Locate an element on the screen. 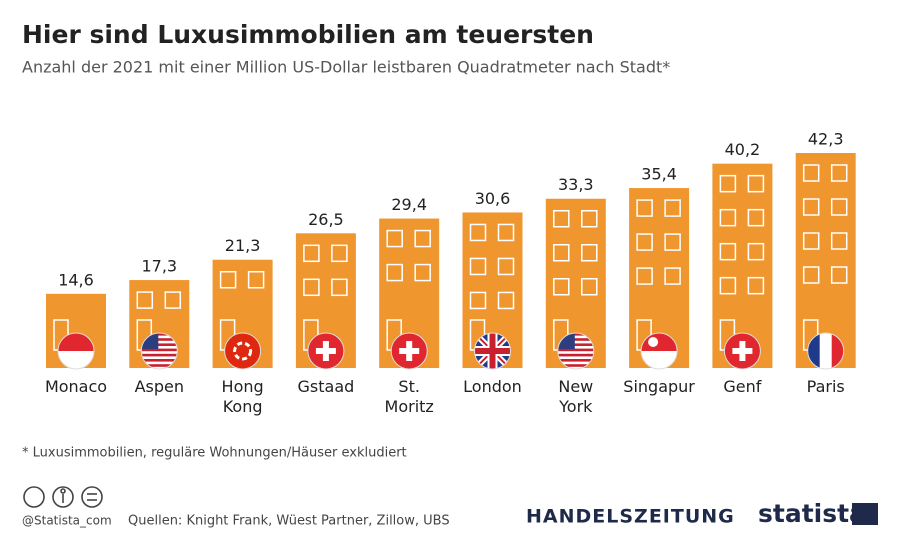 This screenshot has width=900, height=540. logo: statista is located at coordinates (812, 513).